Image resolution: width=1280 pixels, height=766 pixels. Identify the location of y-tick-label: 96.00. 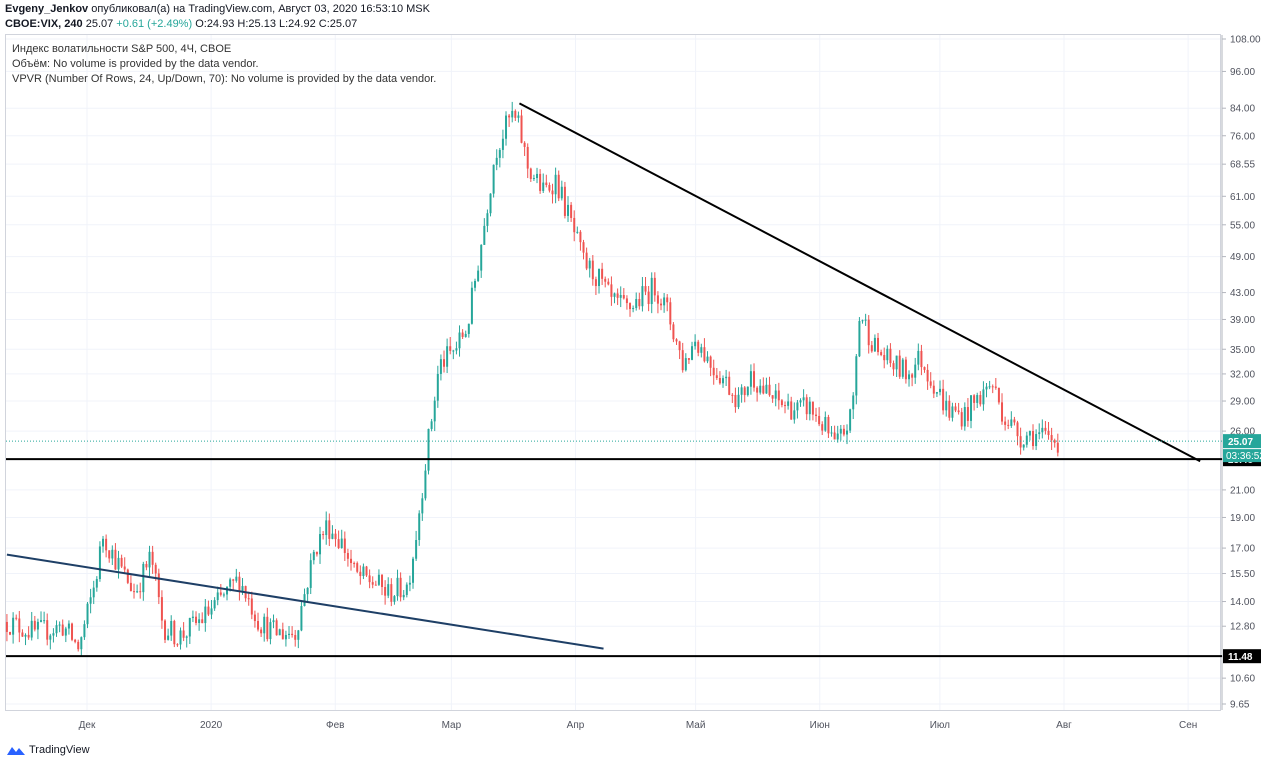
(1242, 72).